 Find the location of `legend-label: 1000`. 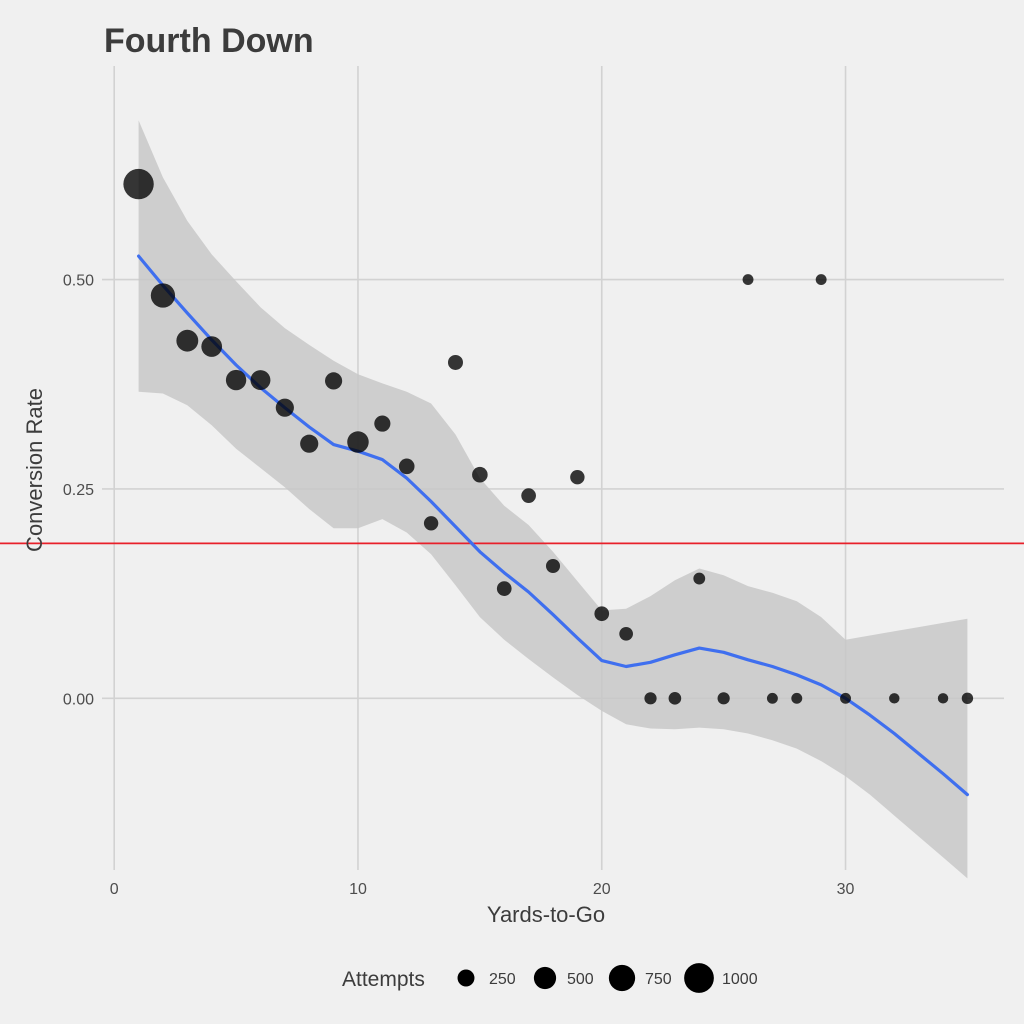

legend-label: 1000 is located at coordinates (740, 979).